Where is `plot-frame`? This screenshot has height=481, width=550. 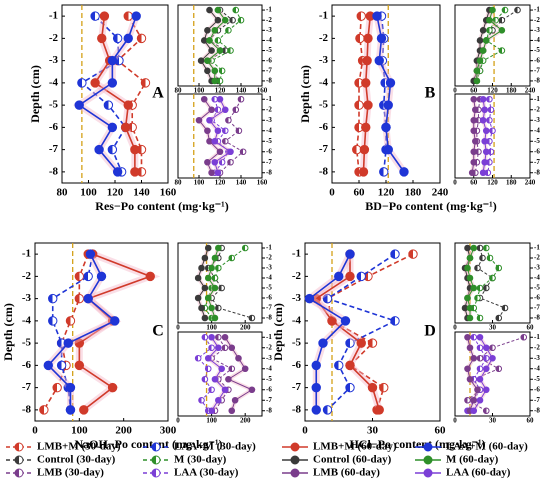
plot-frame is located at coordinates (220, 45).